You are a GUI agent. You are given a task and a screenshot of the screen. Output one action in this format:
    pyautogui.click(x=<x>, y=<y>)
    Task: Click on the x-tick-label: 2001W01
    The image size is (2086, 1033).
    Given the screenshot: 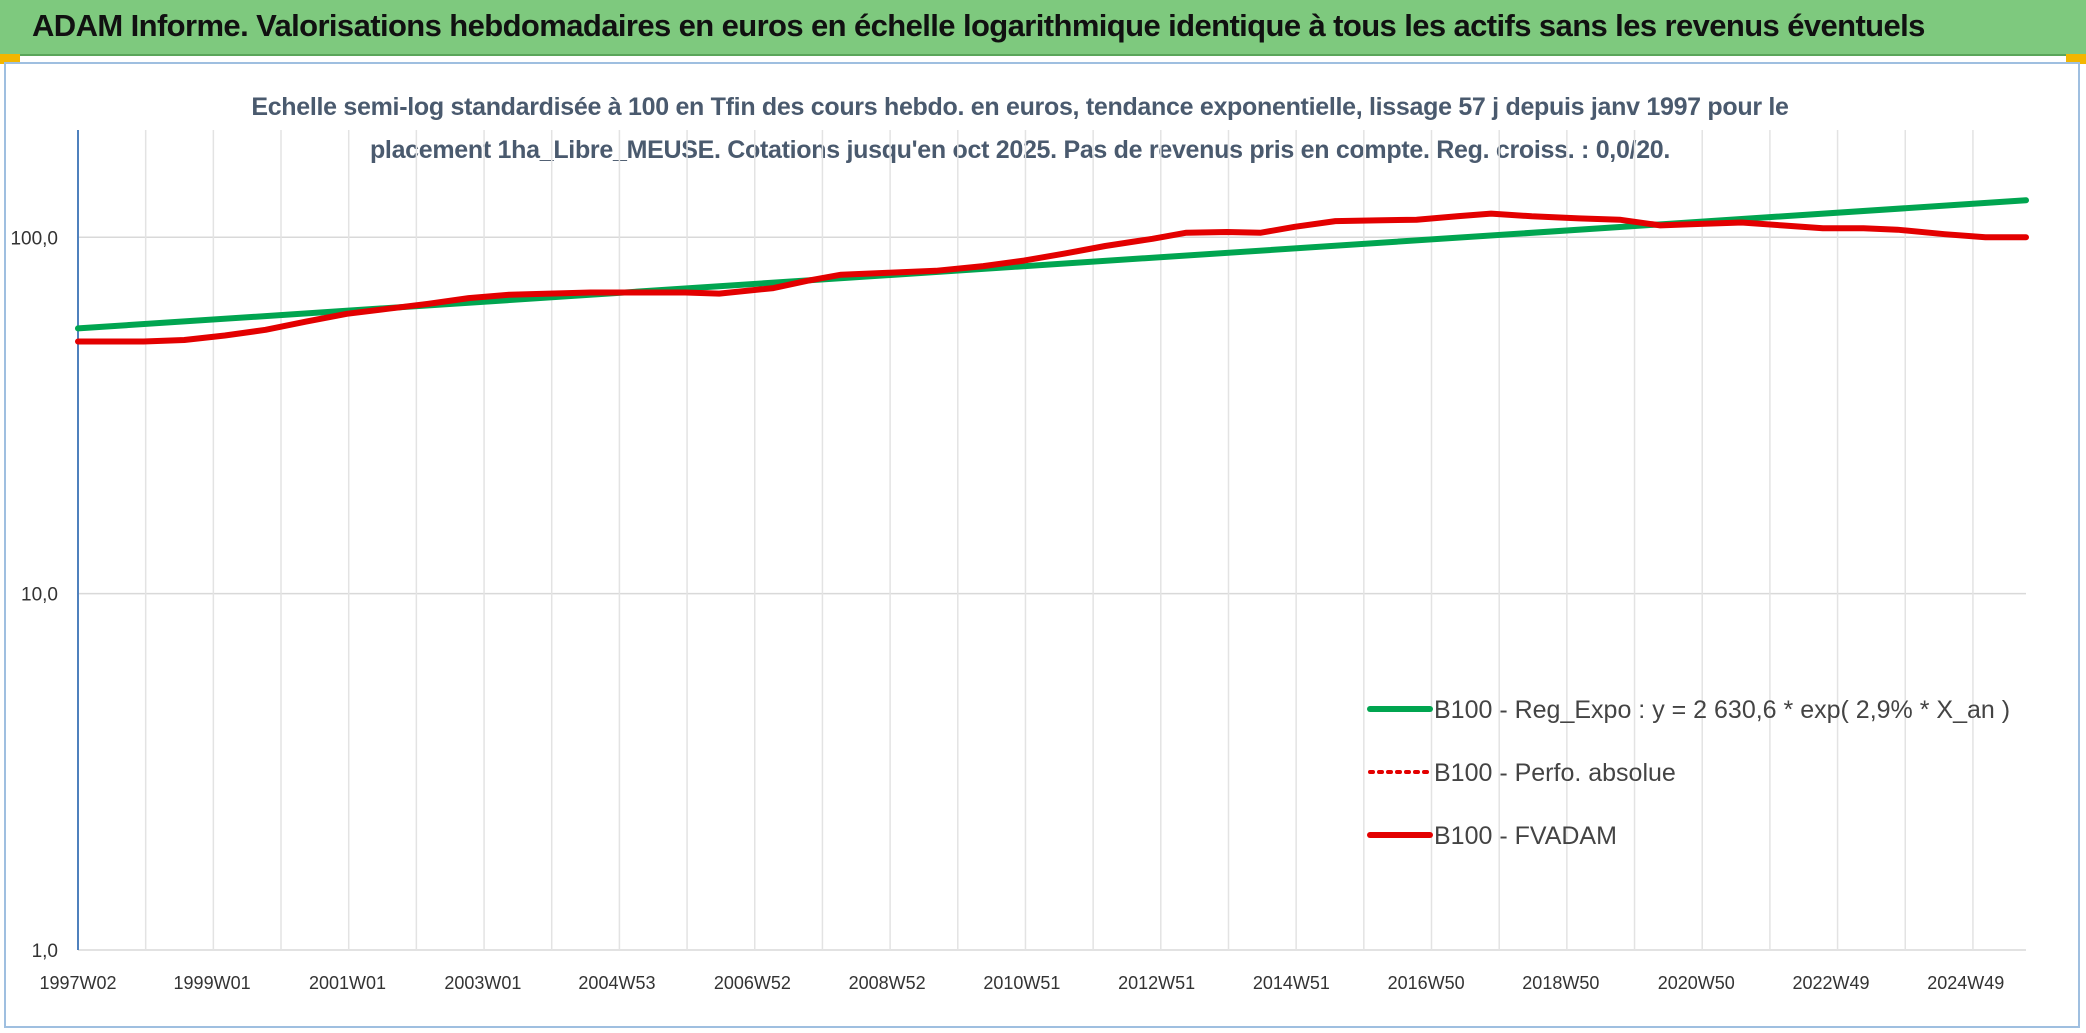 What is the action you would take?
    pyautogui.click(x=347, y=983)
    